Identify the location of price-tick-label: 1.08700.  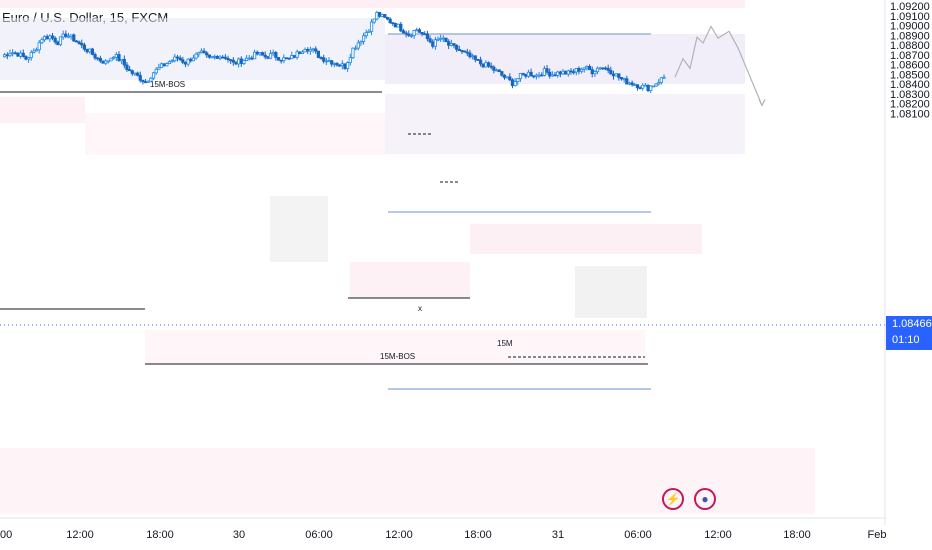
(910, 56).